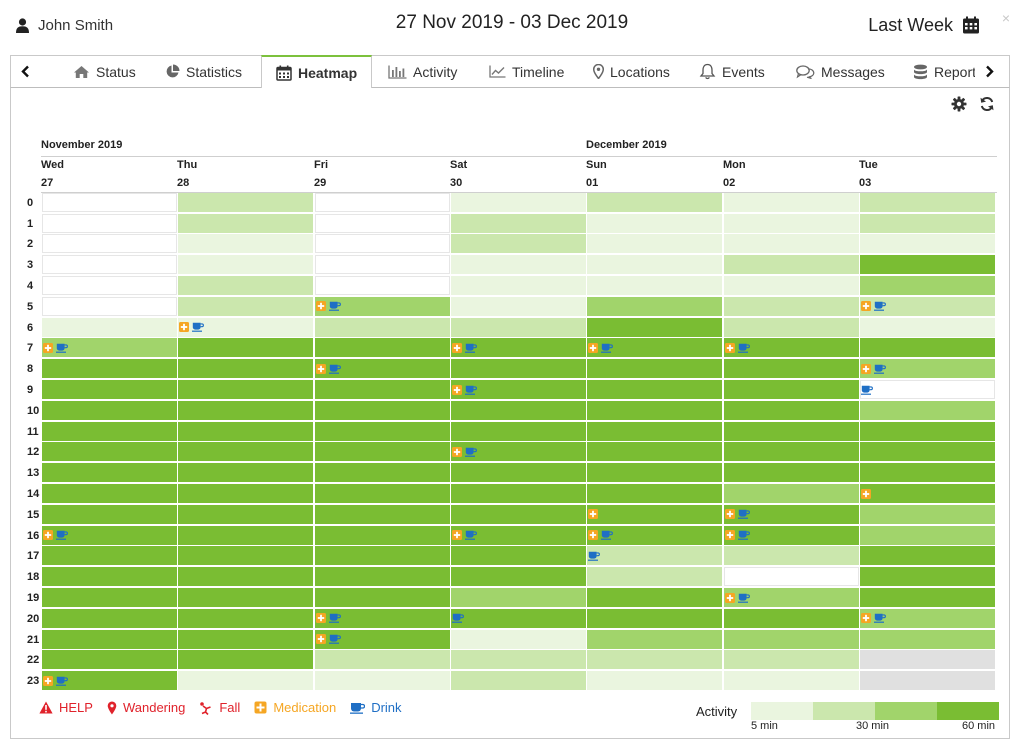 The width and height of the screenshot is (1024, 747). What do you see at coordinates (971, 25) in the screenshot?
I see `calendar-icon` at bounding box center [971, 25].